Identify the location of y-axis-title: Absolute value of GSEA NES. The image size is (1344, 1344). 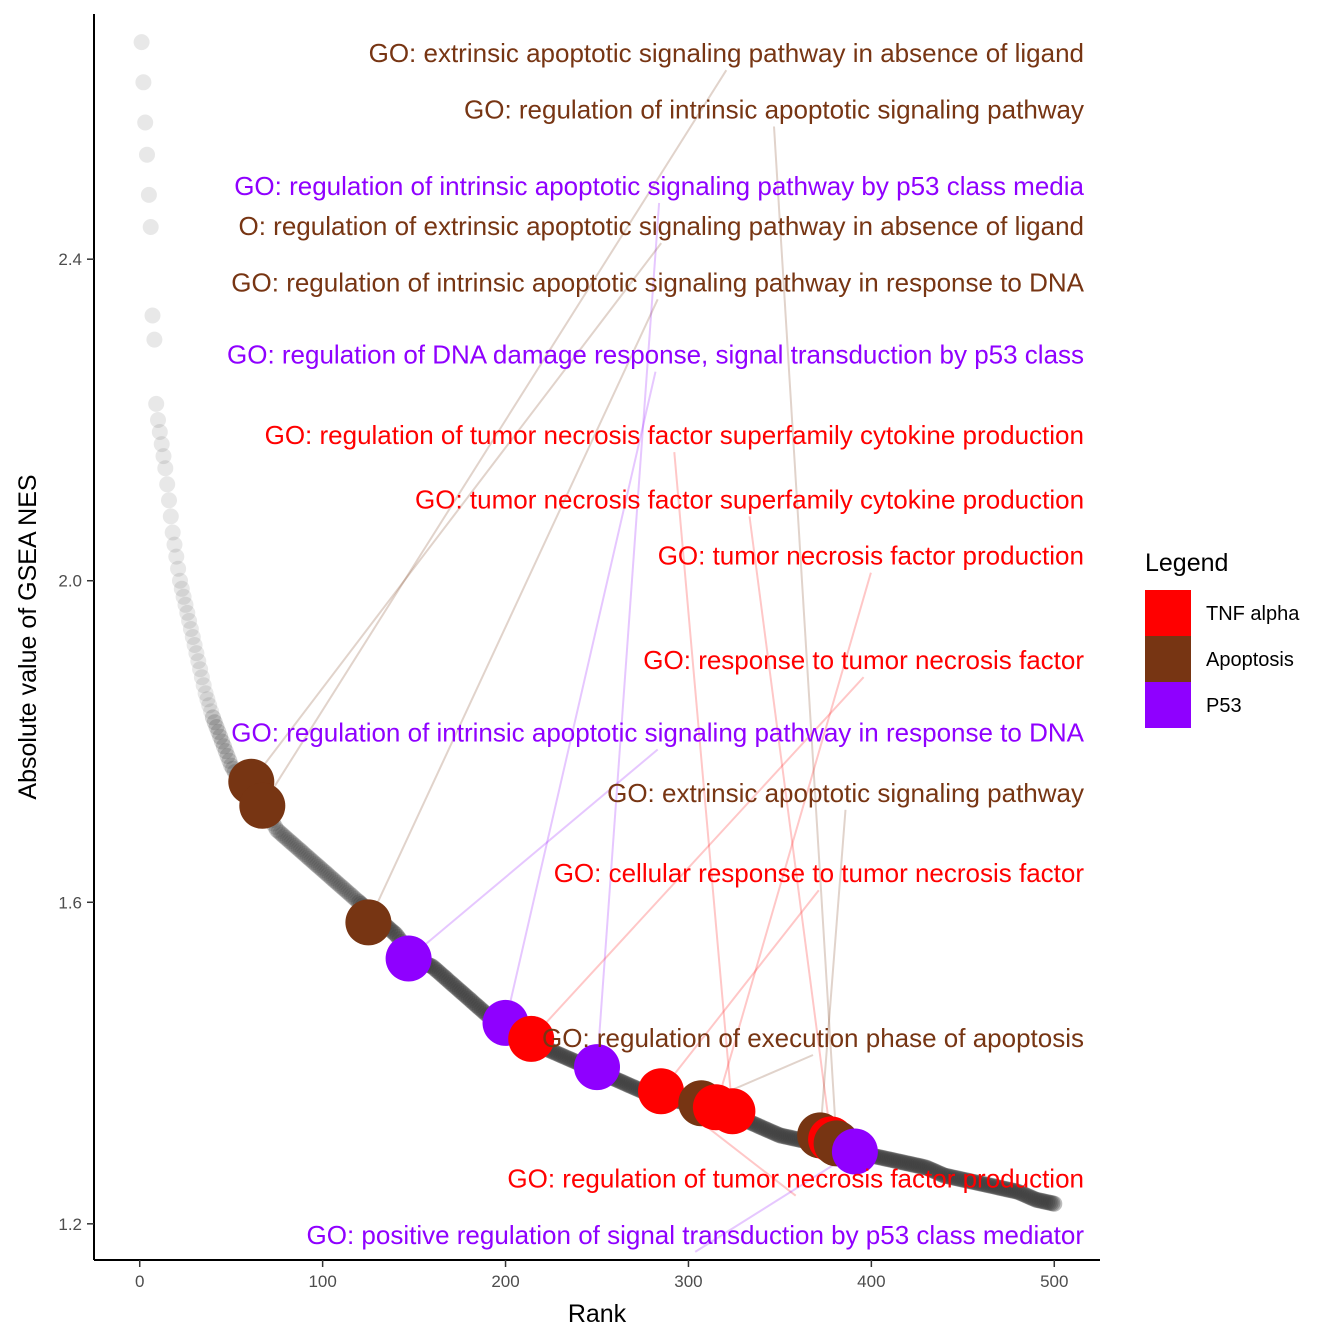
(28, 636).